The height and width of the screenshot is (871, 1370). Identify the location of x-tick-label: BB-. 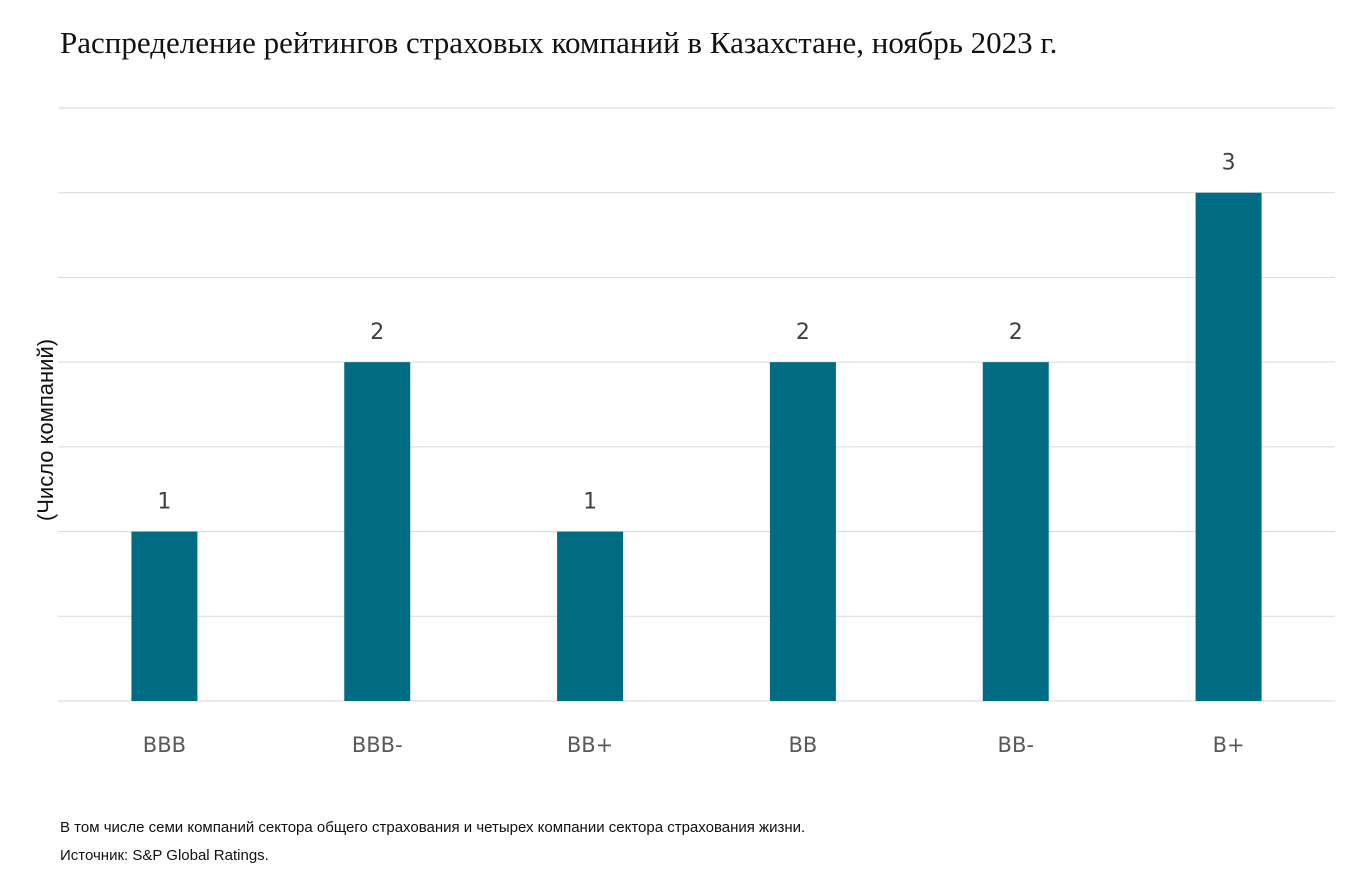
(1016, 745).